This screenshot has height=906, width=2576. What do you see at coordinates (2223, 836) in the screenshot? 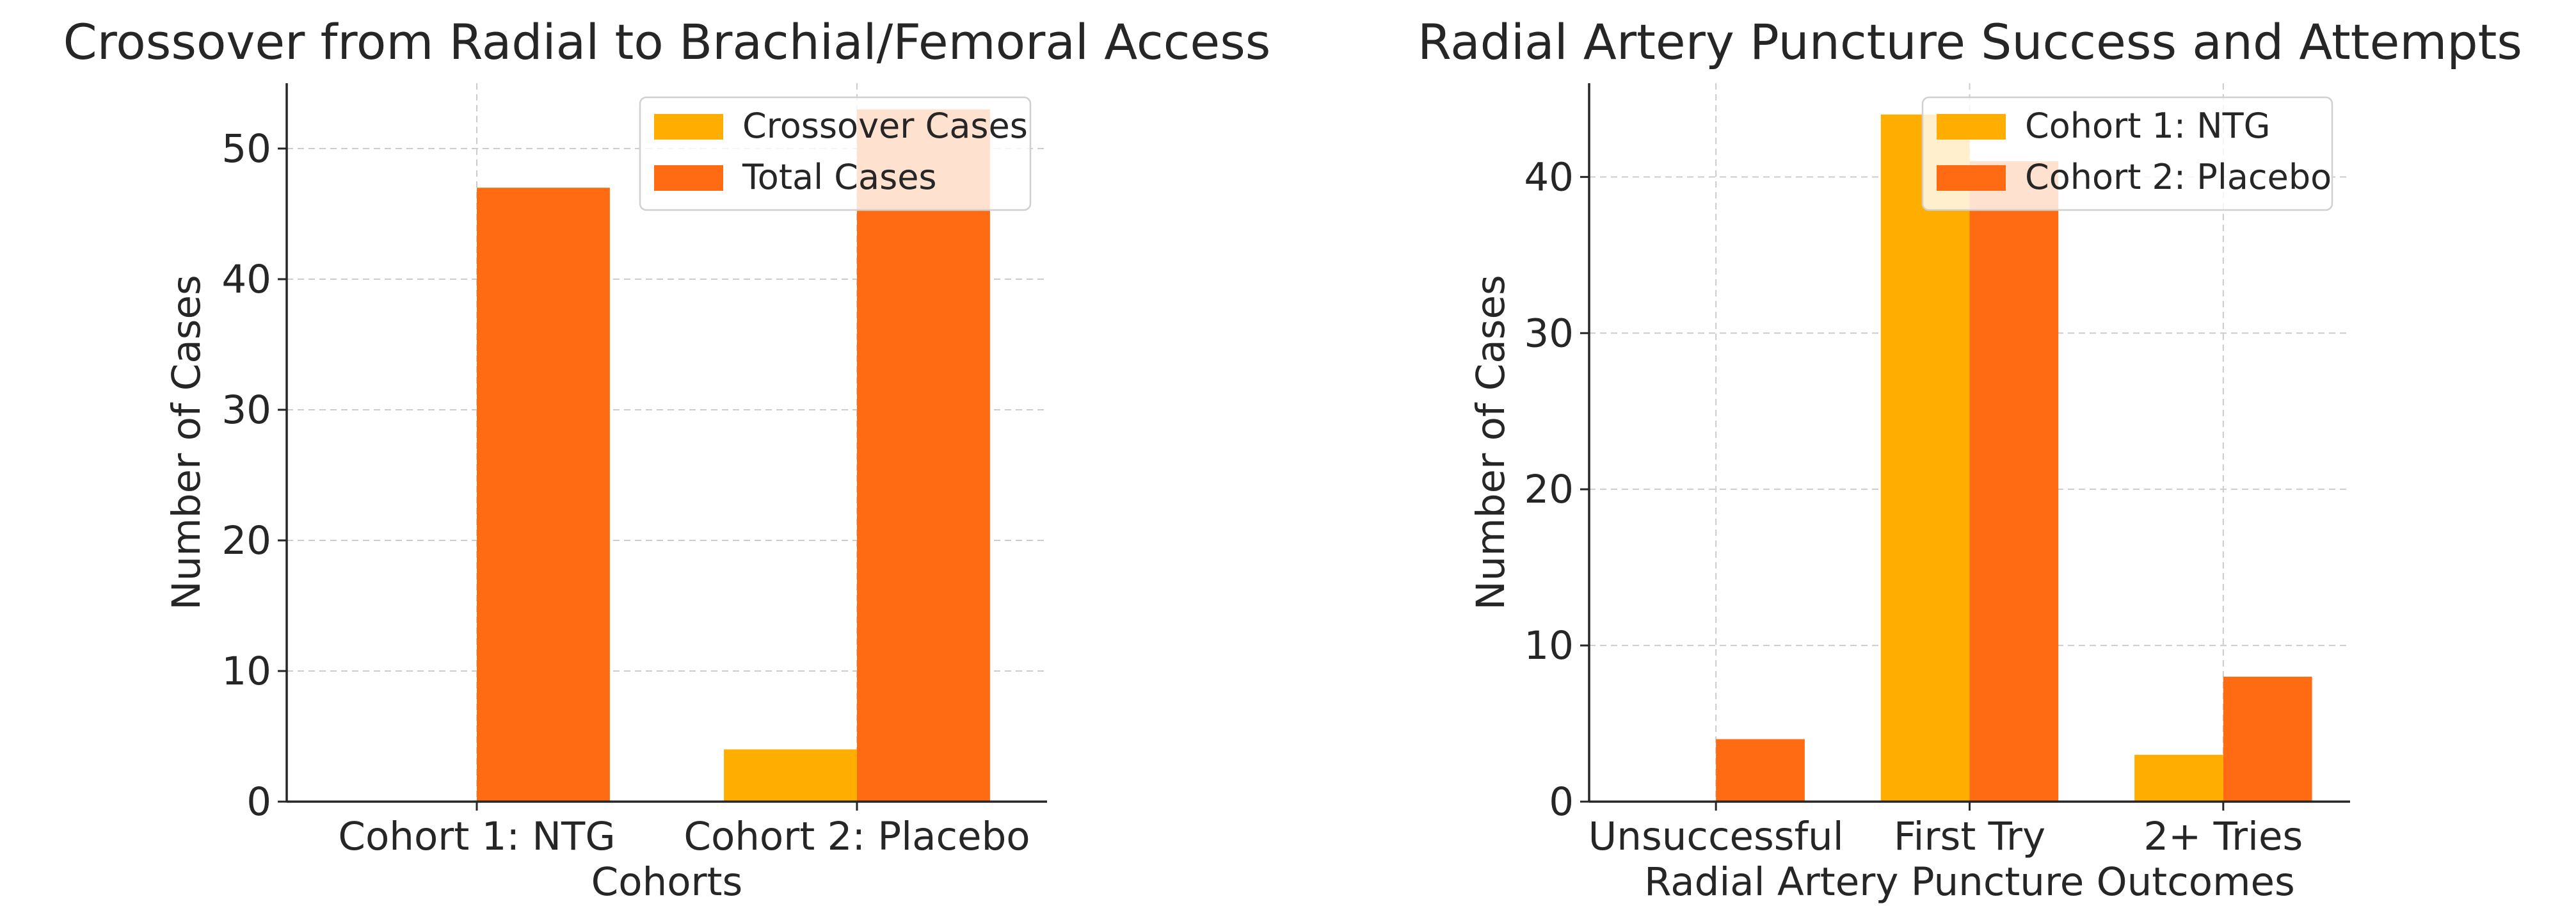
I see `x-tick-label: 2+ Tries` at bounding box center [2223, 836].